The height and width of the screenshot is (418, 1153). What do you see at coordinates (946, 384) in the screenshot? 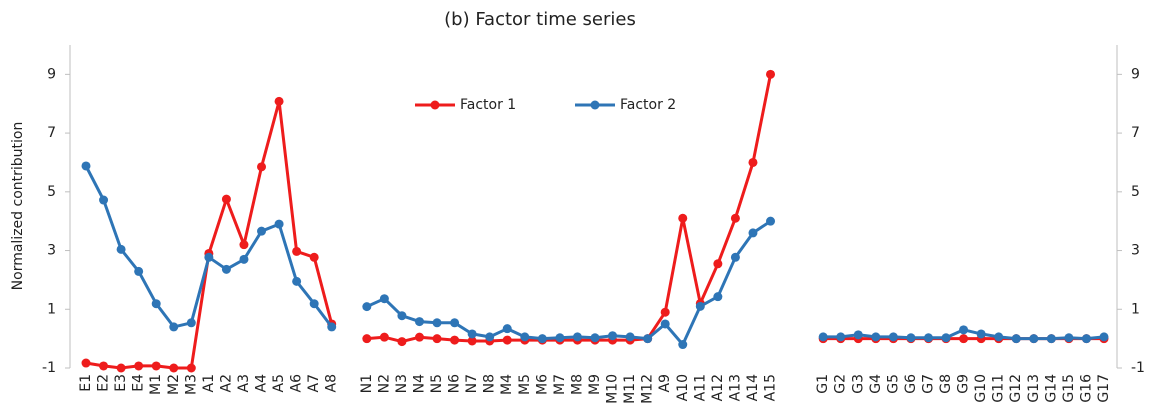
I see `x-tick-label: G8` at bounding box center [946, 384].